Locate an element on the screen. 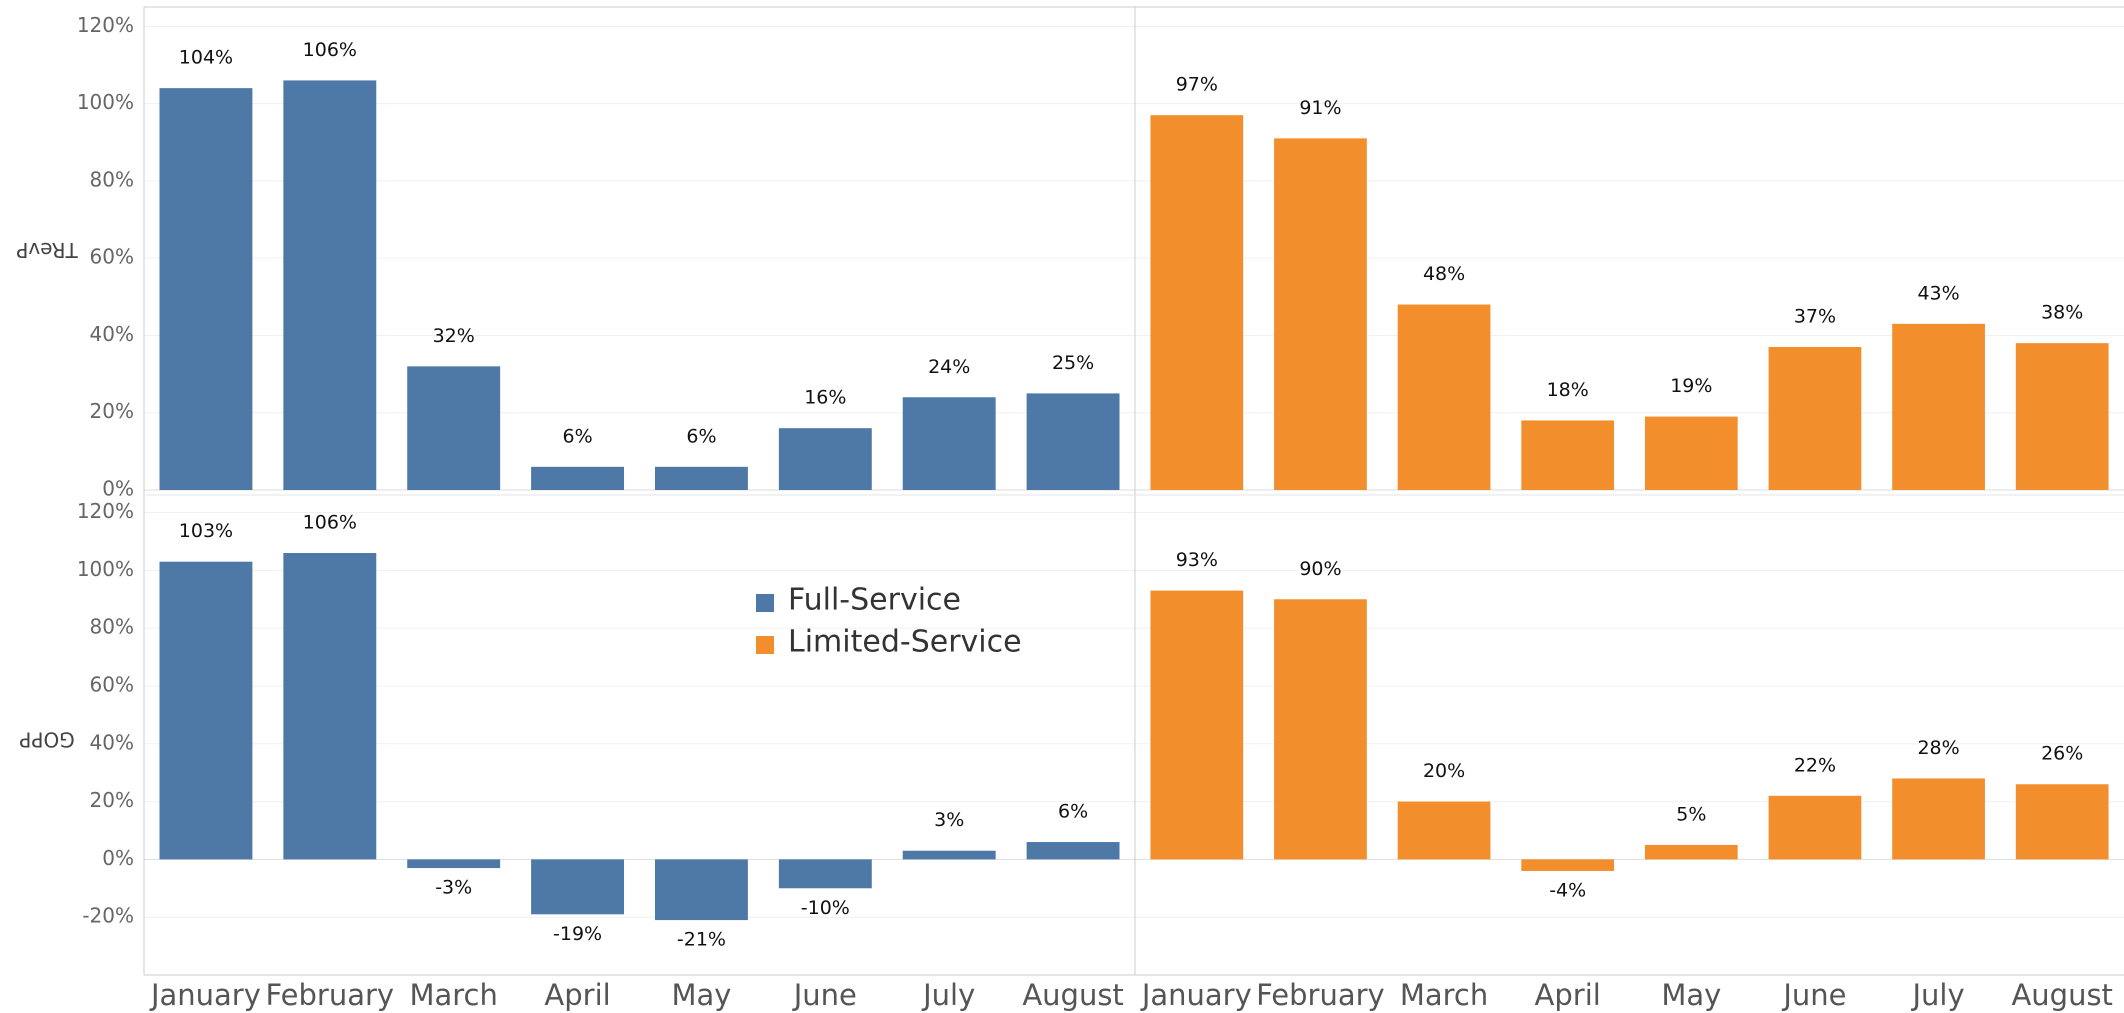  data-label: 103% is located at coordinates (206, 531).